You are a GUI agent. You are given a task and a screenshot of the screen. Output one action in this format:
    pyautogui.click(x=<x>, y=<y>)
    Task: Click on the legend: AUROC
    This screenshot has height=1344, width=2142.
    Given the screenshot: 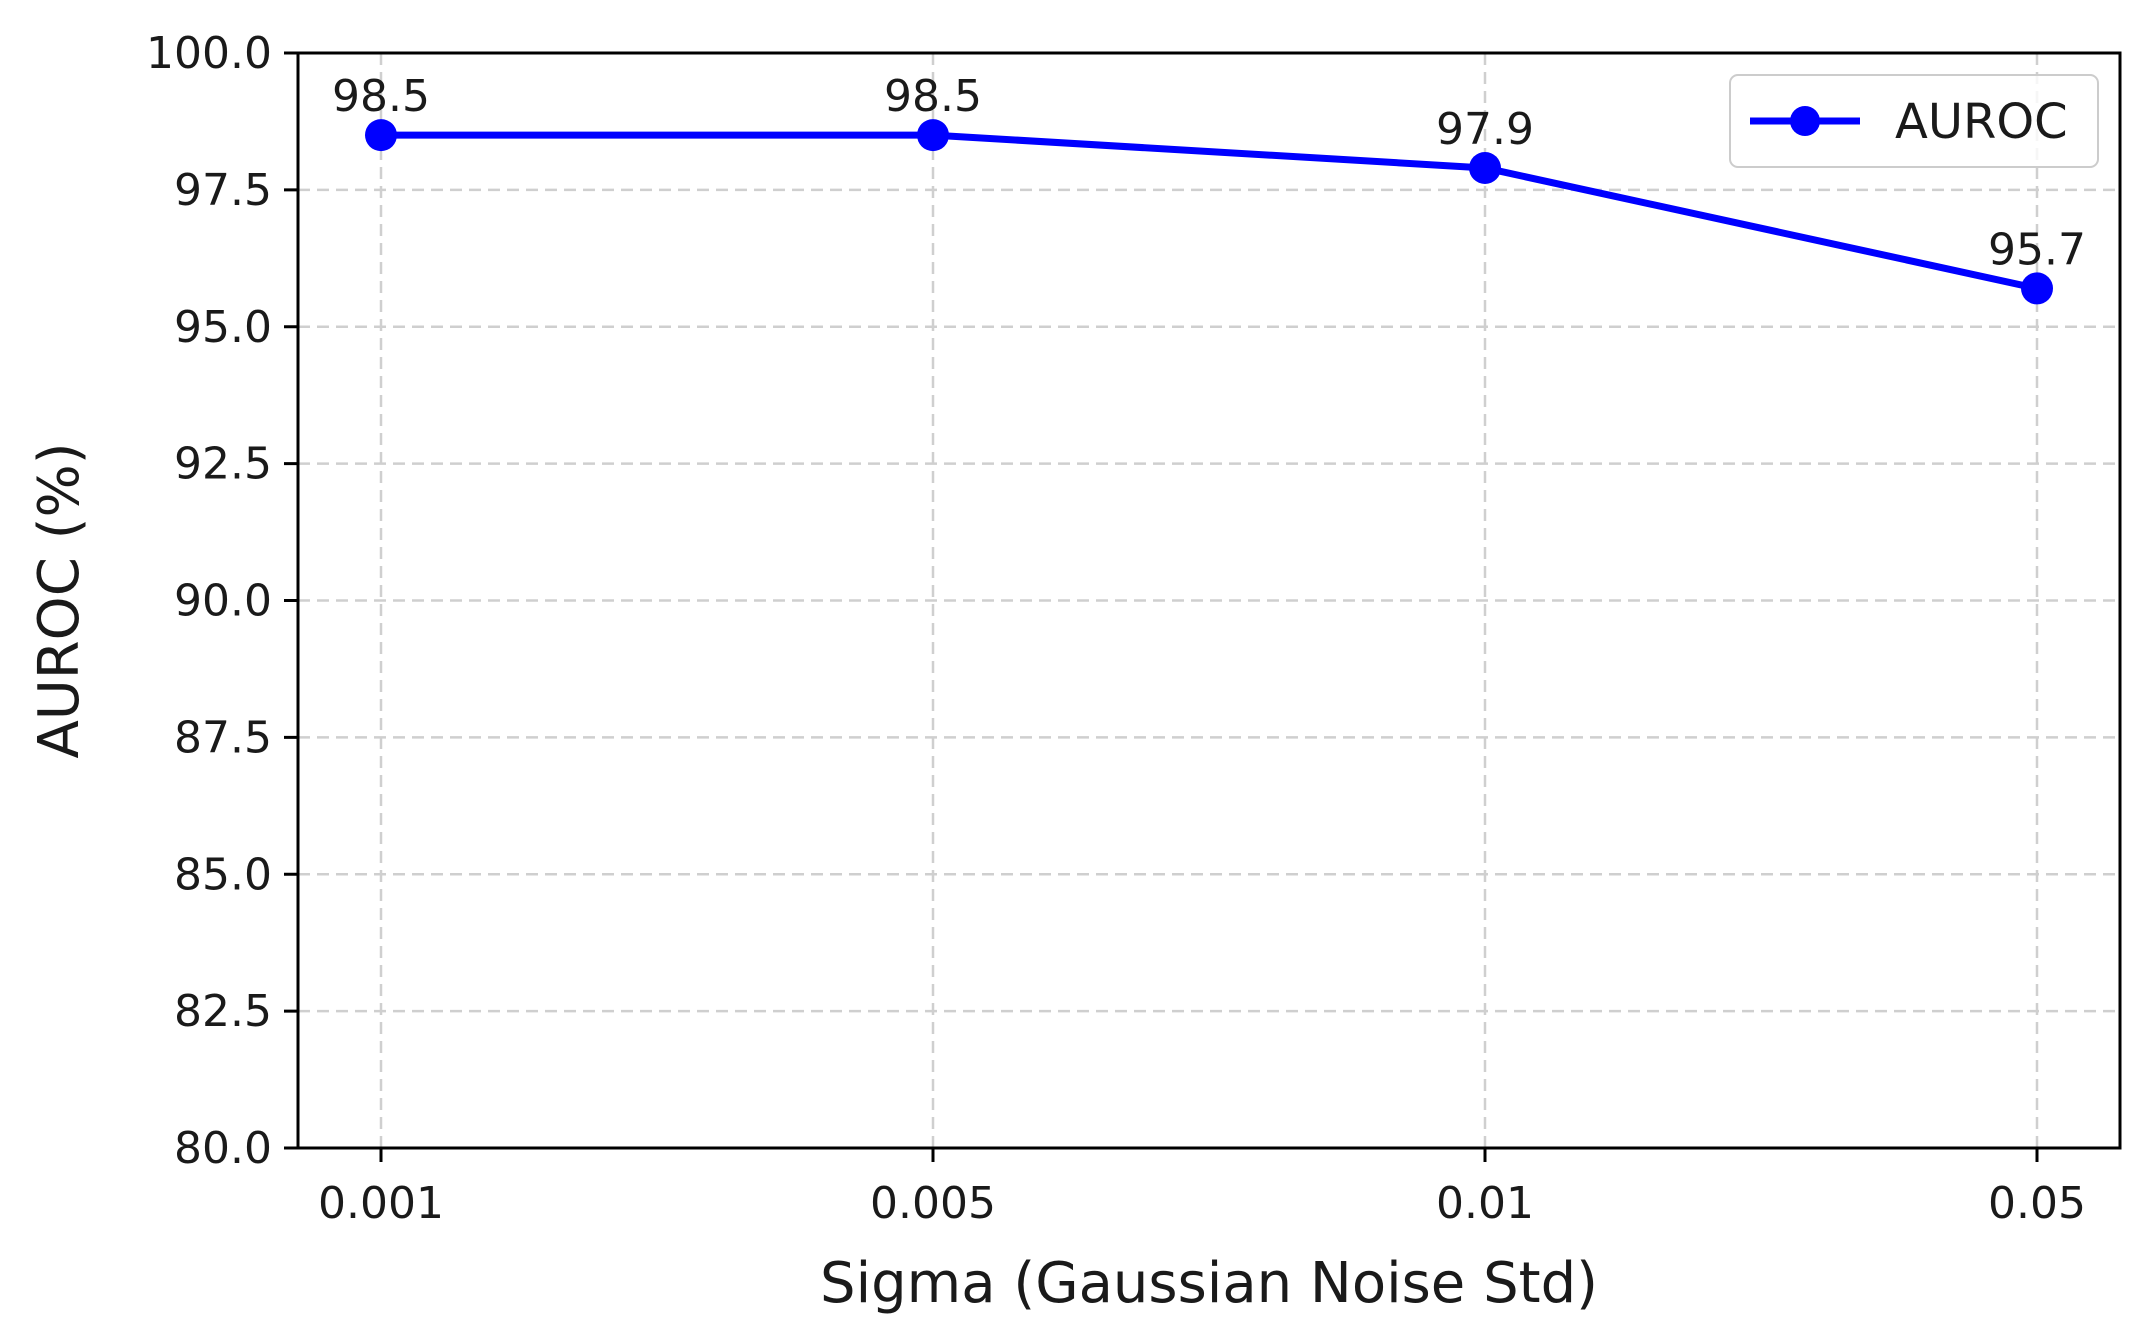 What is the action you would take?
    pyautogui.click(x=1914, y=121)
    